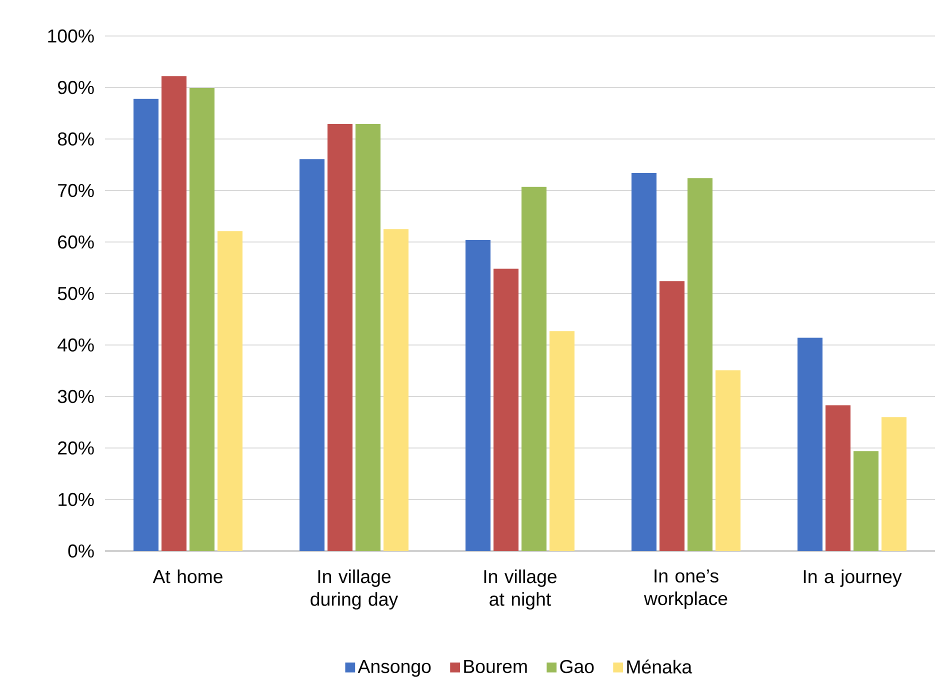  I want to click on legend-label: Ansongo, so click(394, 668).